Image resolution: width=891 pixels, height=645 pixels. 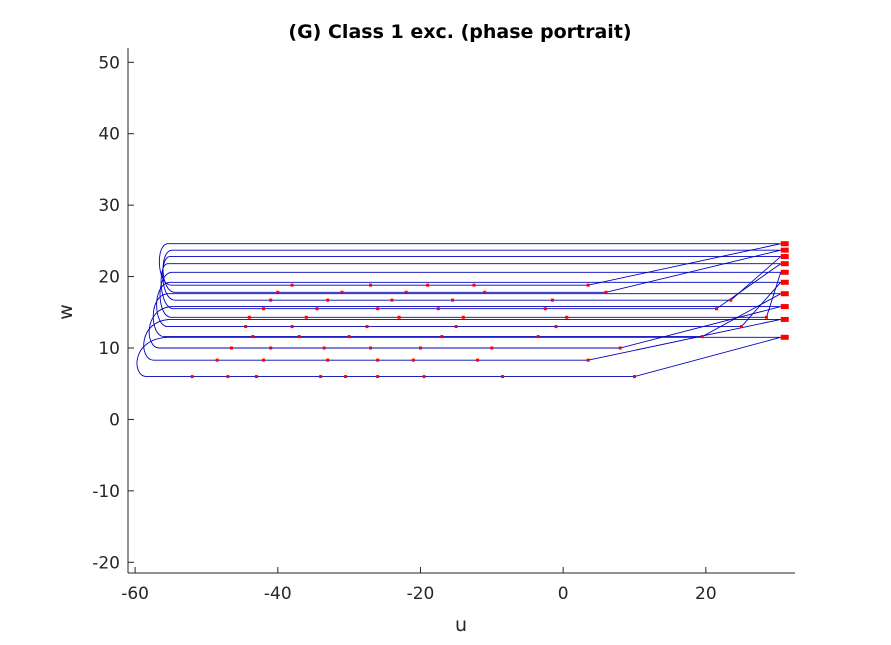 What do you see at coordinates (459, 32) in the screenshot?
I see `chart-title: (G) Class 1 exc. (phase portrait)` at bounding box center [459, 32].